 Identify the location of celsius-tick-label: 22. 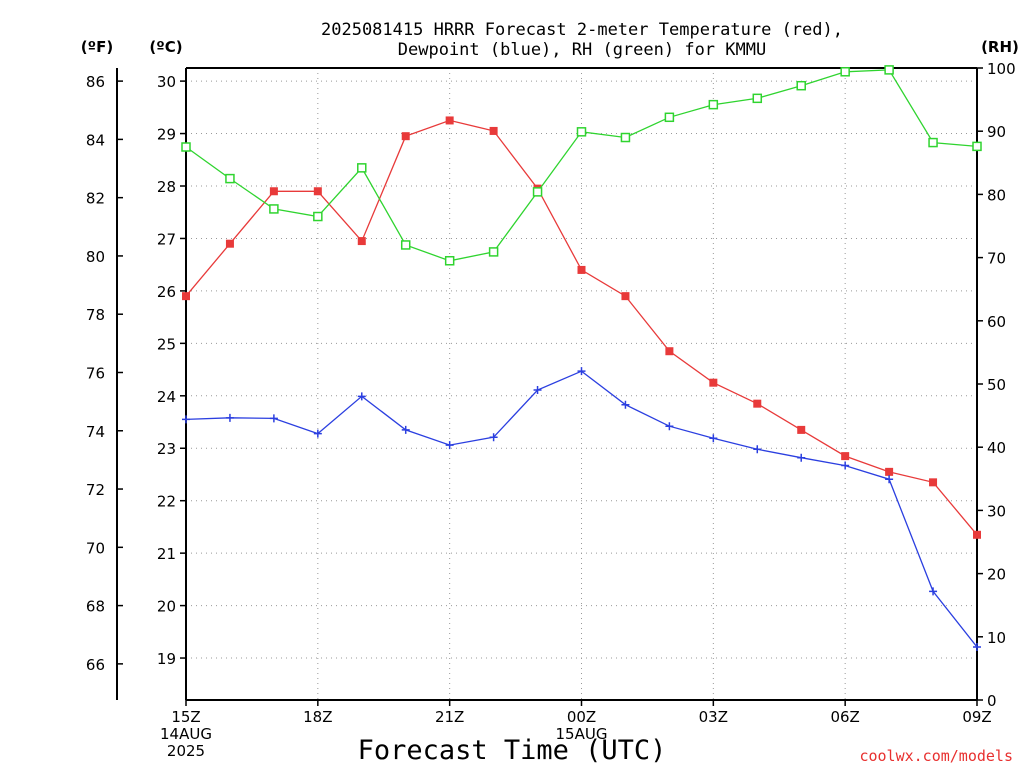
(166, 502).